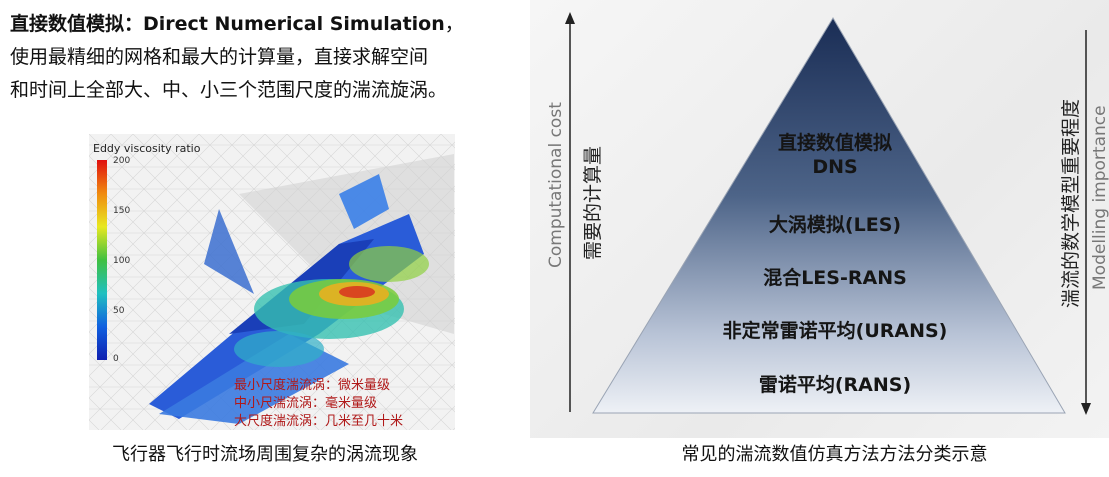 The width and height of the screenshot is (1109, 477). I want to click on level-hybrid: 混合LES-RANS, so click(835, 278).